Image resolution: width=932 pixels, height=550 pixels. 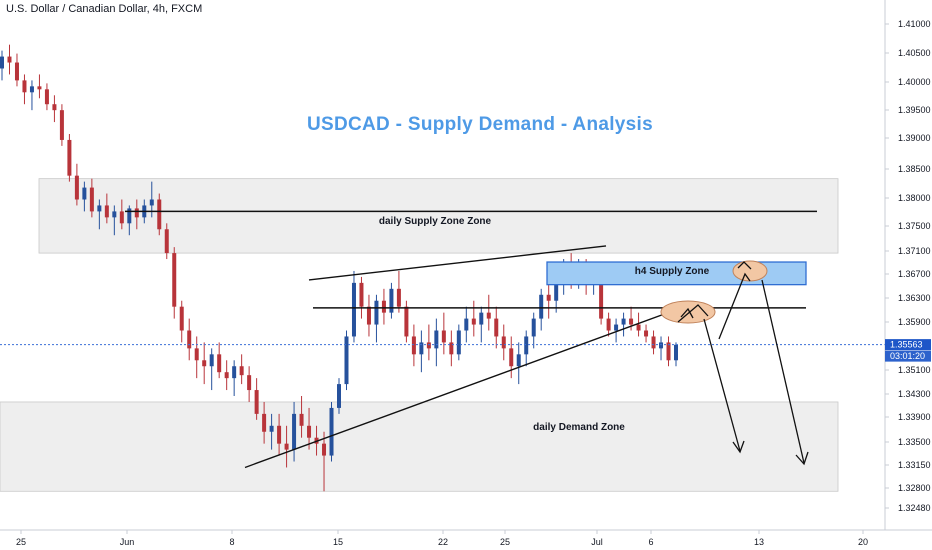 What do you see at coordinates (914, 417) in the screenshot?
I see `price-tick-label: 1.33900` at bounding box center [914, 417].